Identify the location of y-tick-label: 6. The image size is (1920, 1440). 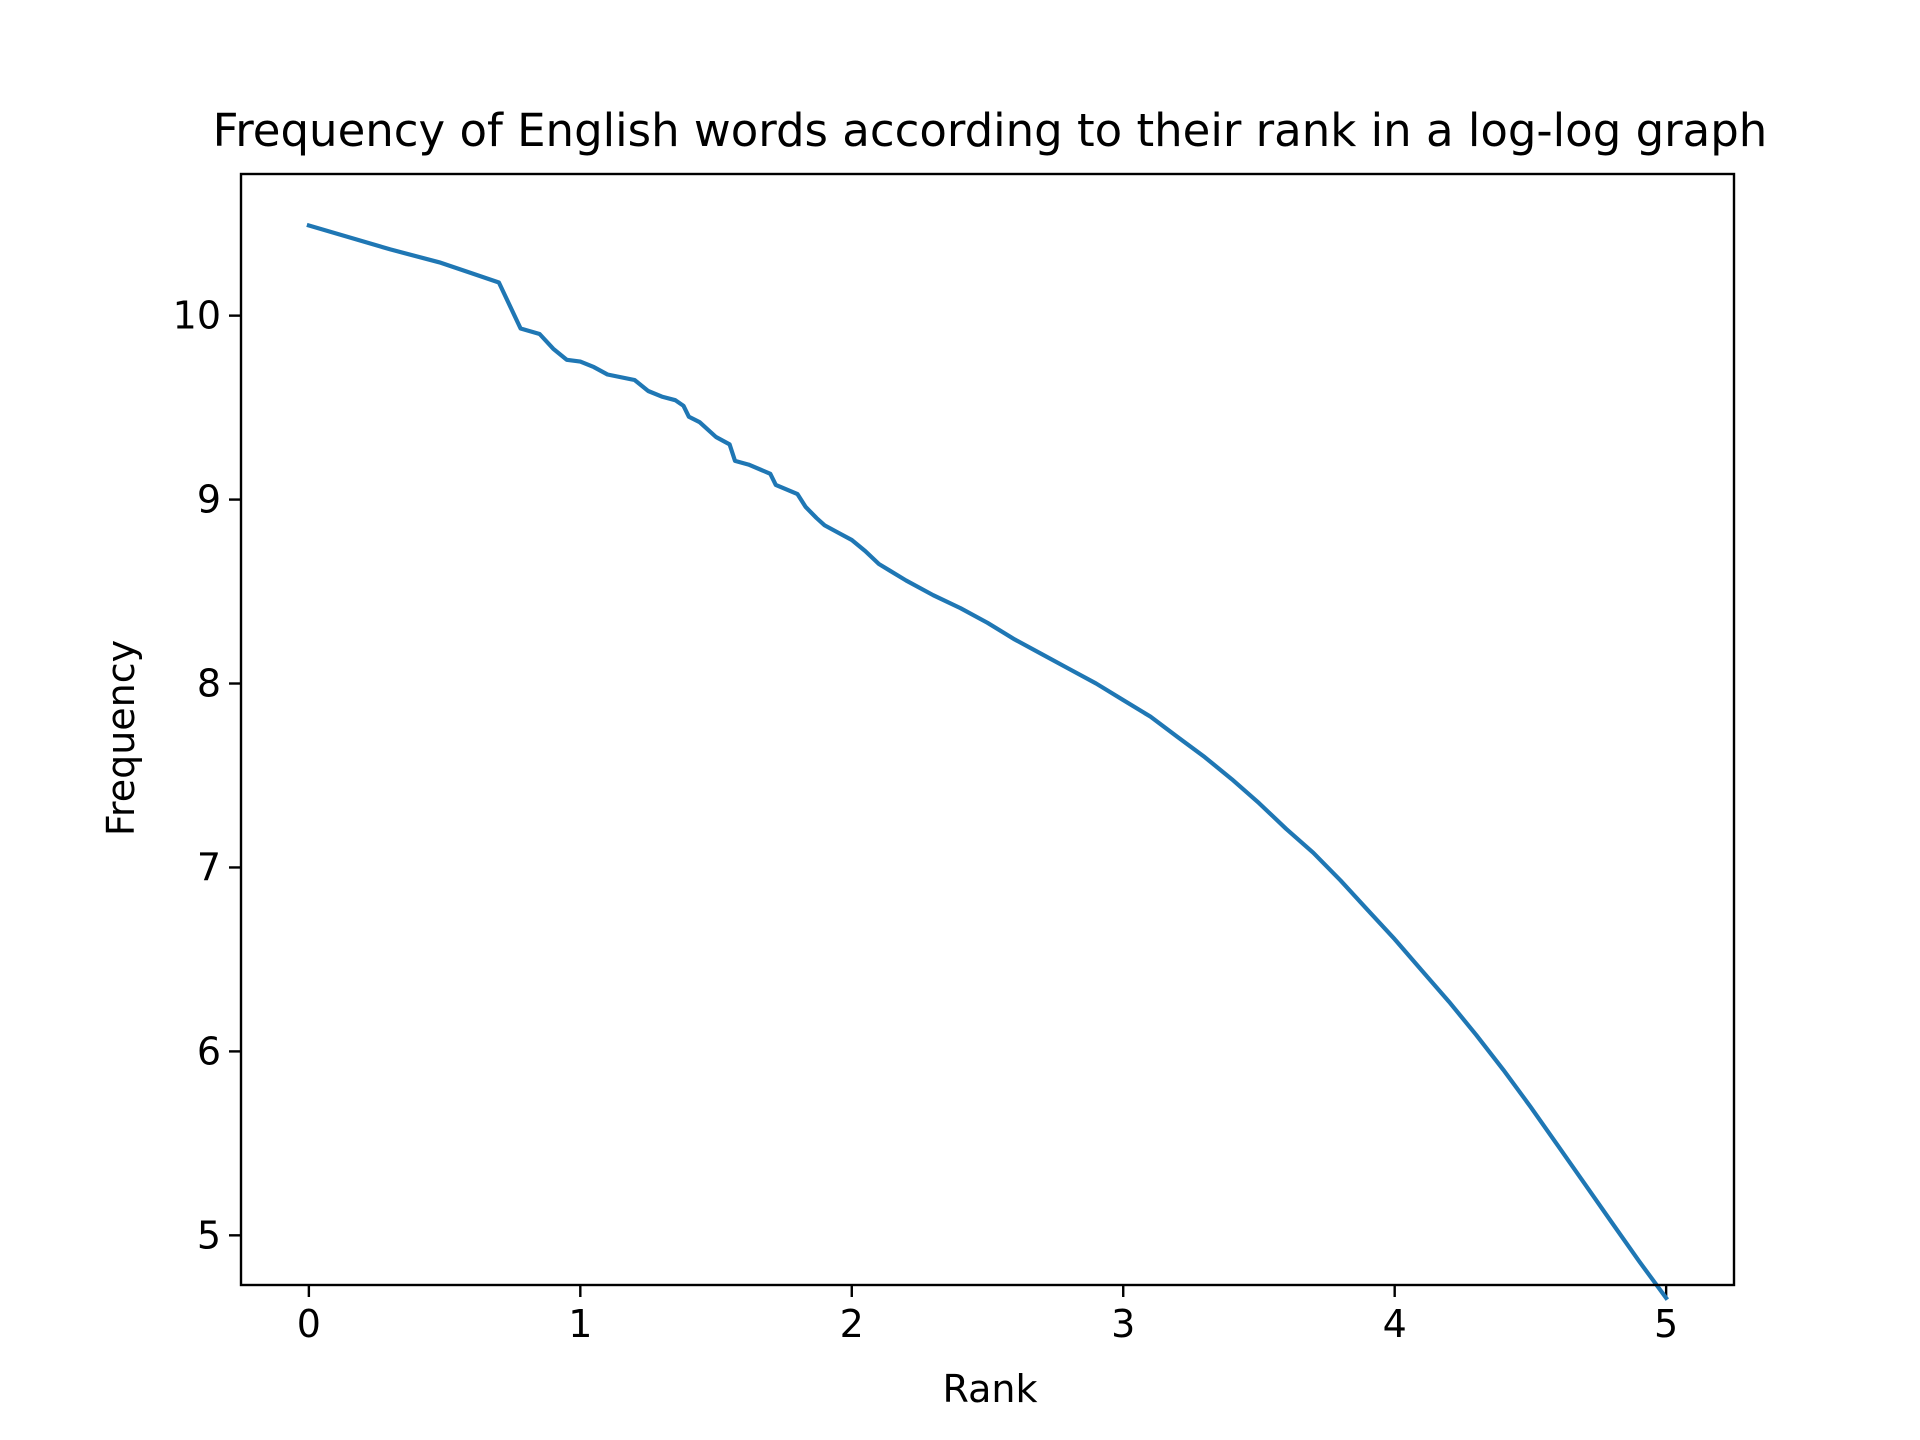
(209, 1051).